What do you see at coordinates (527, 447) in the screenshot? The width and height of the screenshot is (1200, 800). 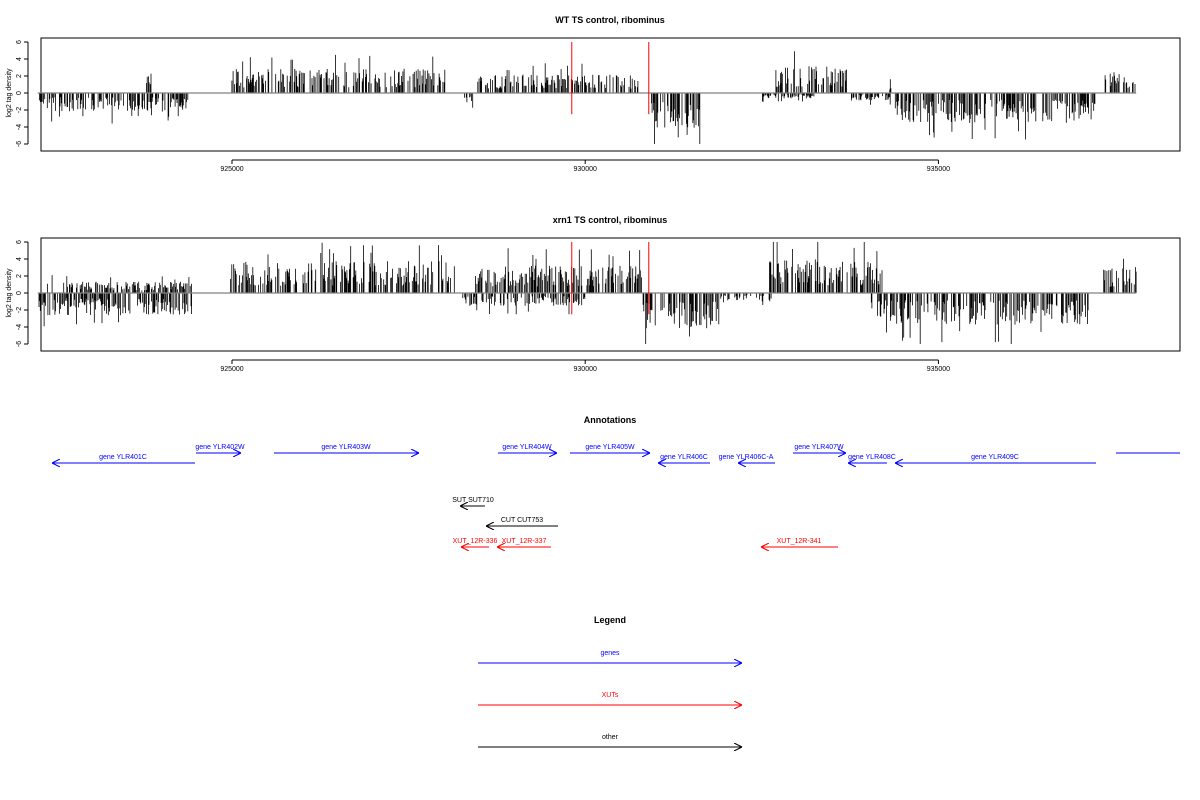 I see `gene-label: gene YLR404W` at bounding box center [527, 447].